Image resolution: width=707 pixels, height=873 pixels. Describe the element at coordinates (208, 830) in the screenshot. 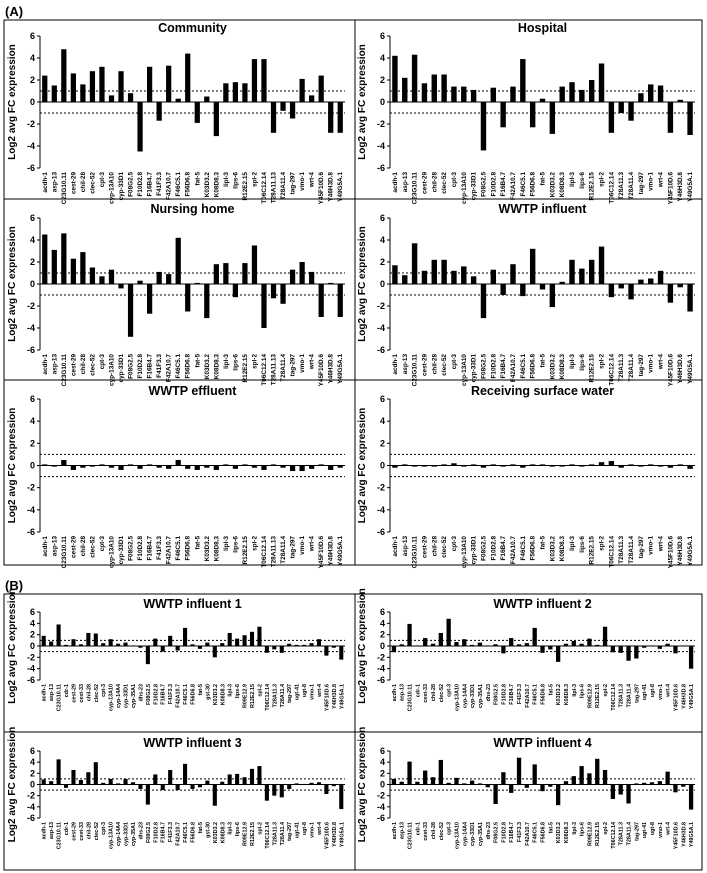

I see `x-tick-label: gst-30` at that location.